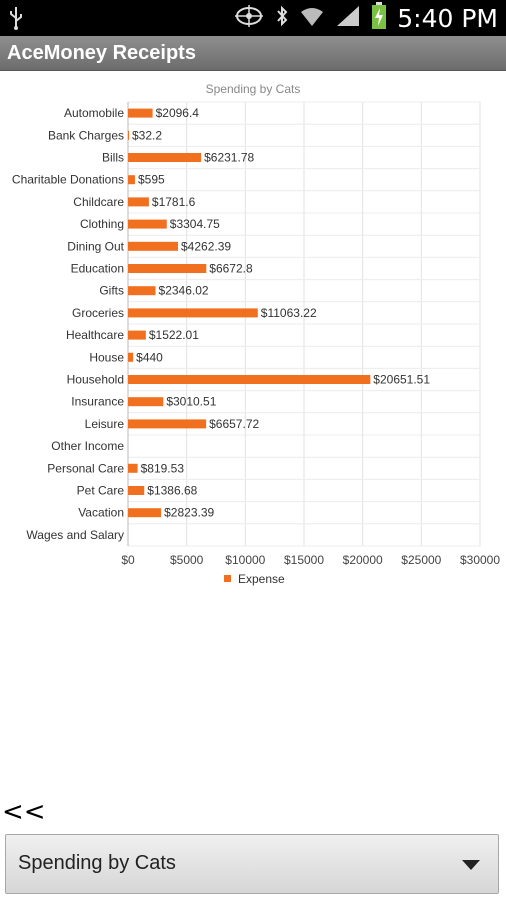  What do you see at coordinates (312, 18) in the screenshot?
I see `wifi-icon` at bounding box center [312, 18].